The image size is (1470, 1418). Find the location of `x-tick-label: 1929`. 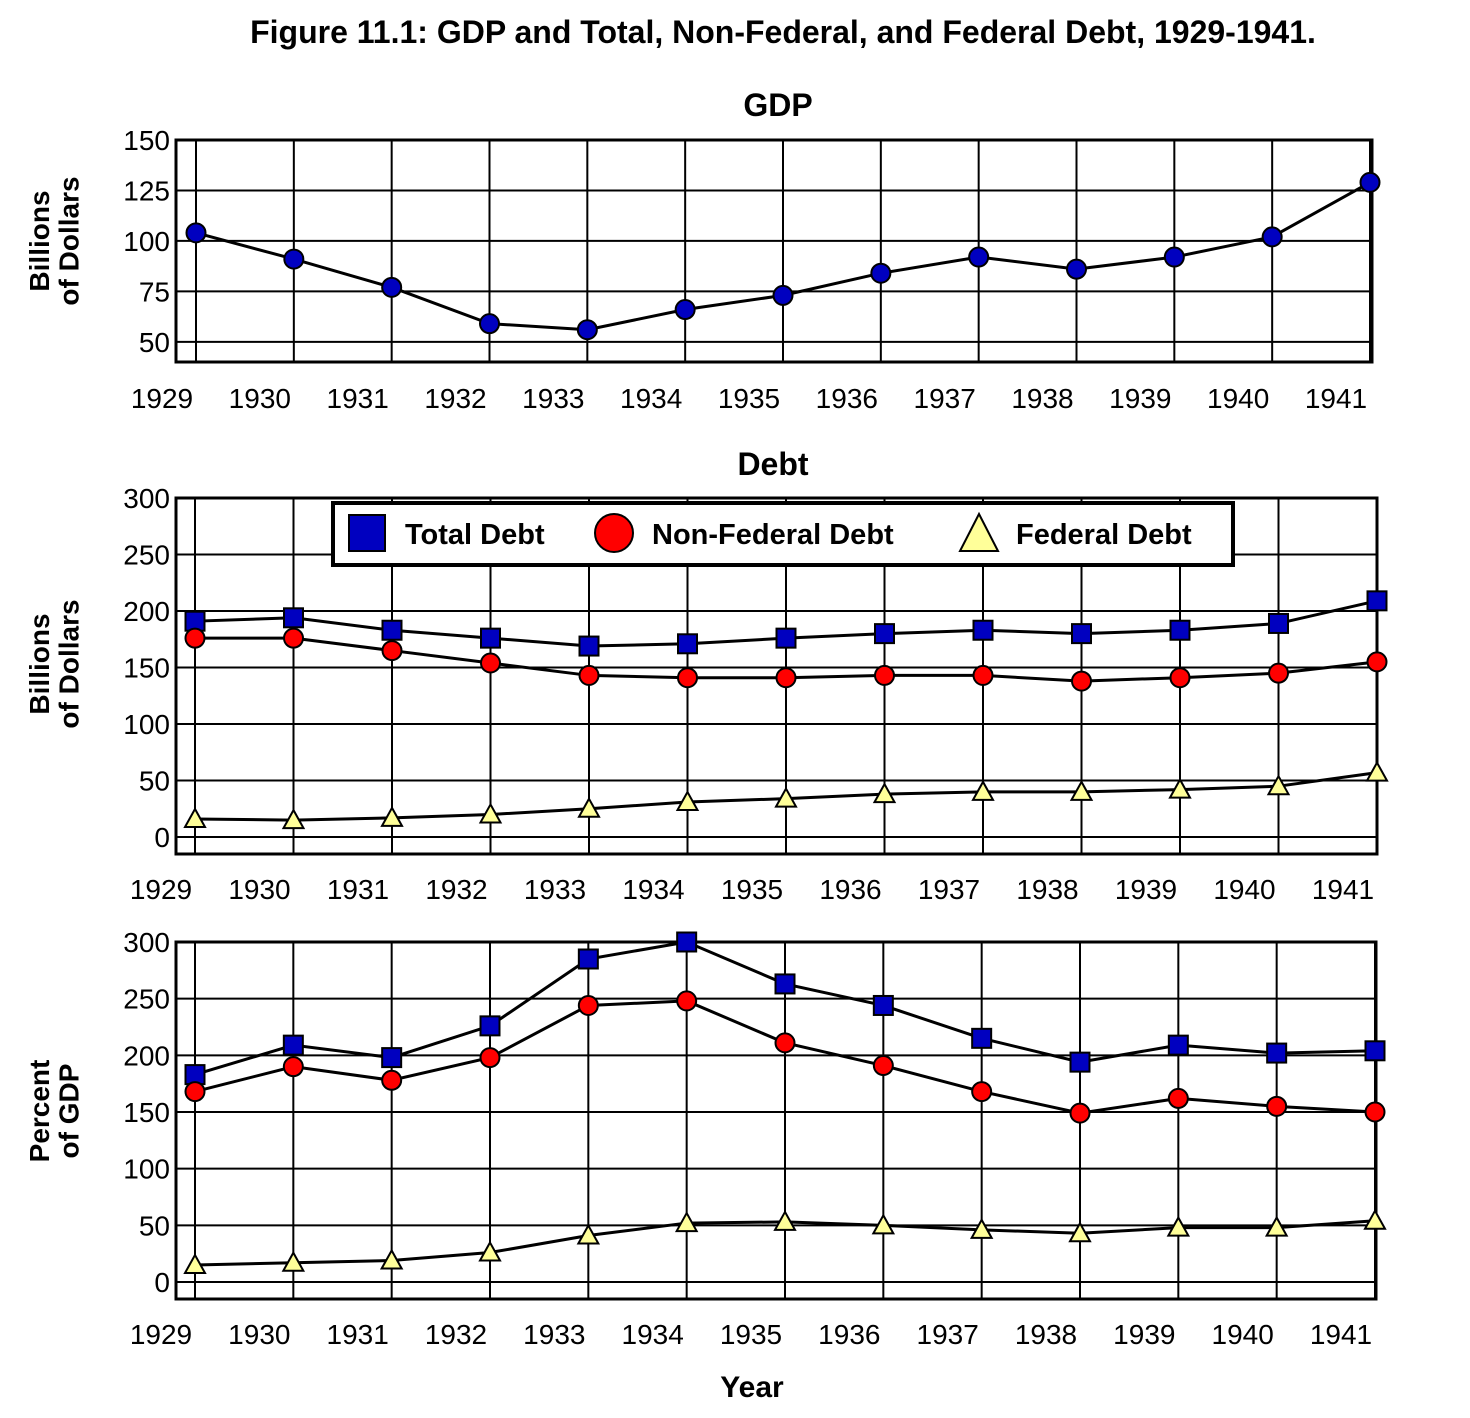

x-tick-label: 1929 is located at coordinates (162, 398).